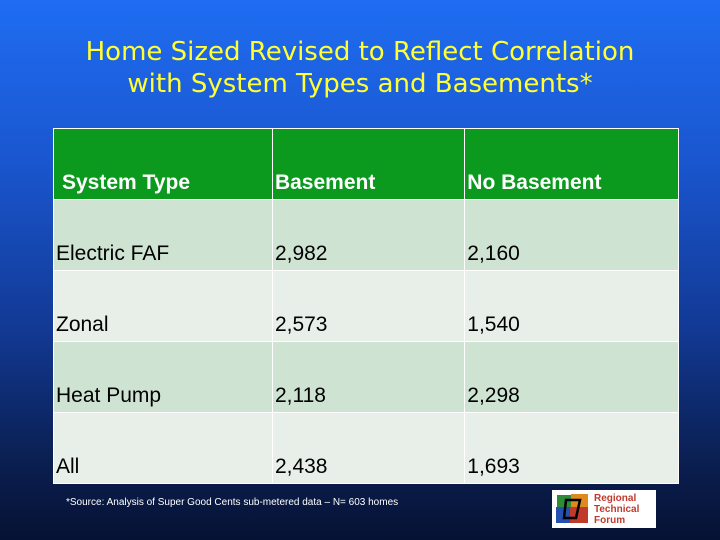 The image size is (720, 540). I want to click on no-basement-cell: 2,298, so click(571, 377).